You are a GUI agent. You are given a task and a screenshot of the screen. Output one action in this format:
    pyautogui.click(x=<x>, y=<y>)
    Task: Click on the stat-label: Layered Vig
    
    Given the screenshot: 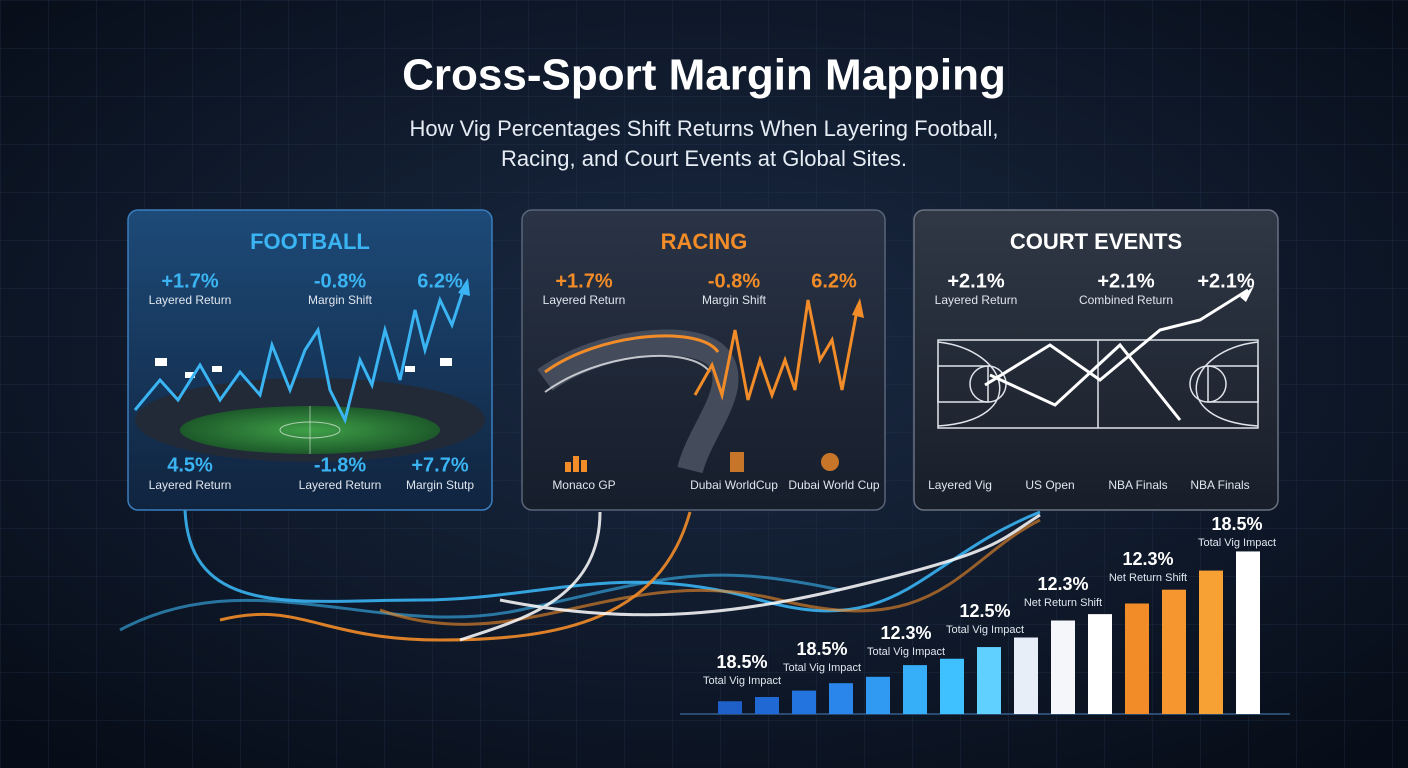 What is the action you would take?
    pyautogui.click(x=960, y=485)
    